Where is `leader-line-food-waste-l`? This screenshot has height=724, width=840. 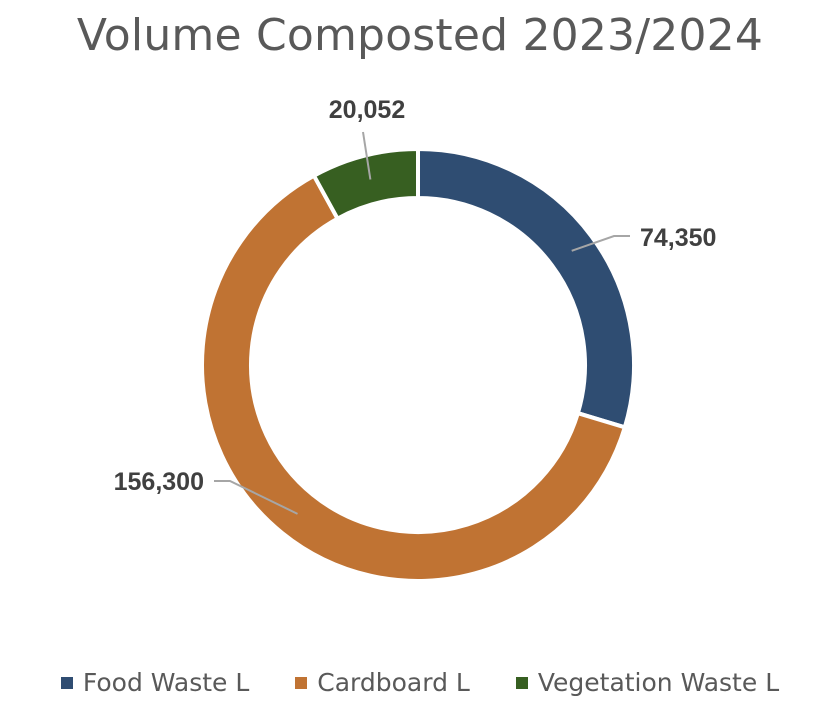
leader-line-food-waste-l is located at coordinates (600, 243).